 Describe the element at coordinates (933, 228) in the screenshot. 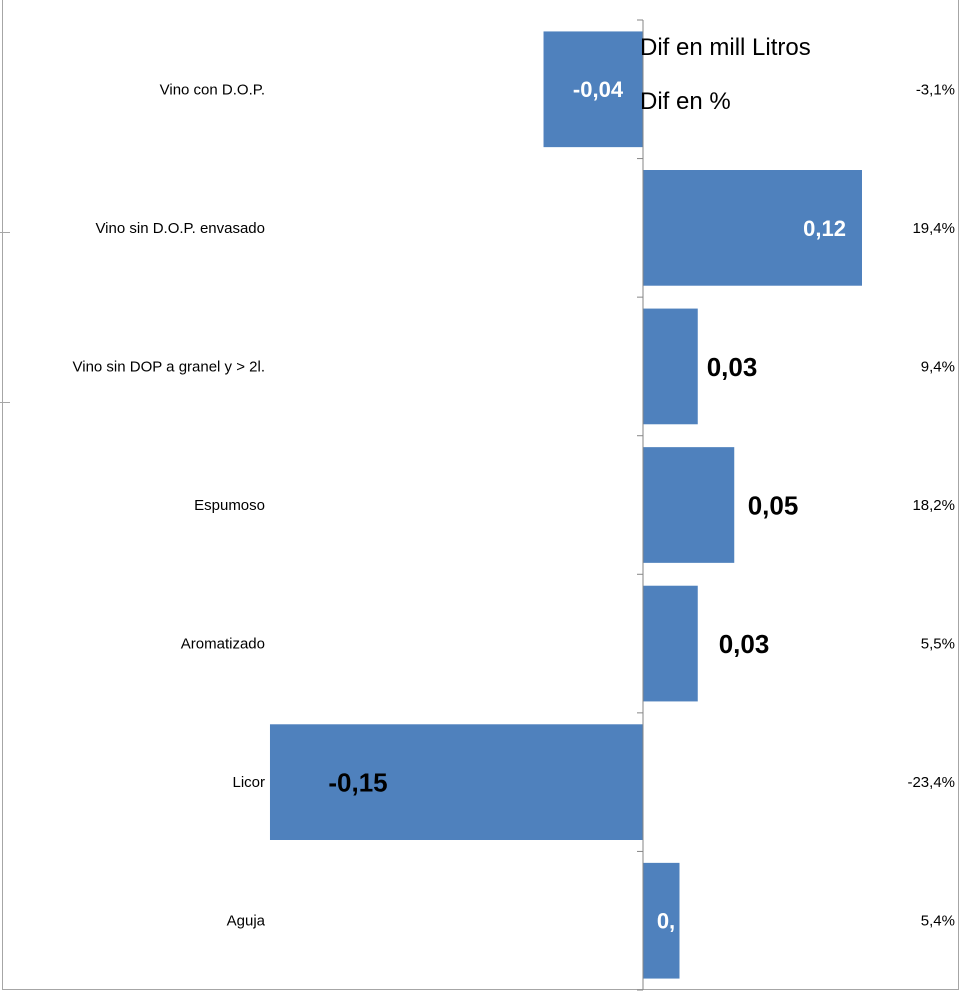

I see `percent-label: 19,4%` at that location.